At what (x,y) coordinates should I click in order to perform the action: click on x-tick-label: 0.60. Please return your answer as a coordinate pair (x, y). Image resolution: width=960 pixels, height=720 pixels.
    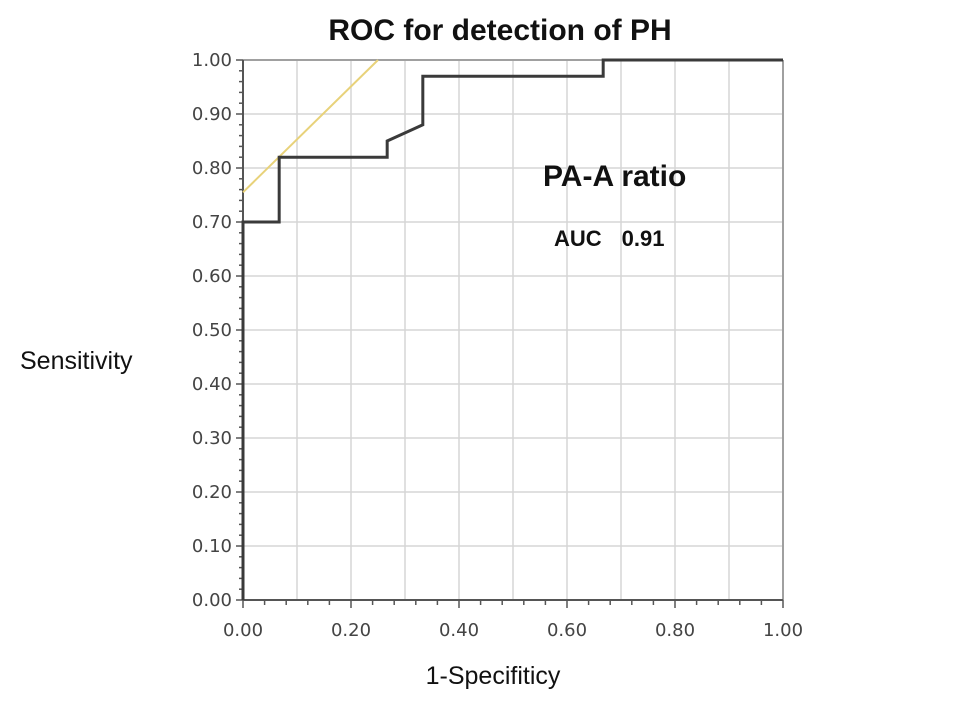
    Looking at the image, I should click on (567, 630).